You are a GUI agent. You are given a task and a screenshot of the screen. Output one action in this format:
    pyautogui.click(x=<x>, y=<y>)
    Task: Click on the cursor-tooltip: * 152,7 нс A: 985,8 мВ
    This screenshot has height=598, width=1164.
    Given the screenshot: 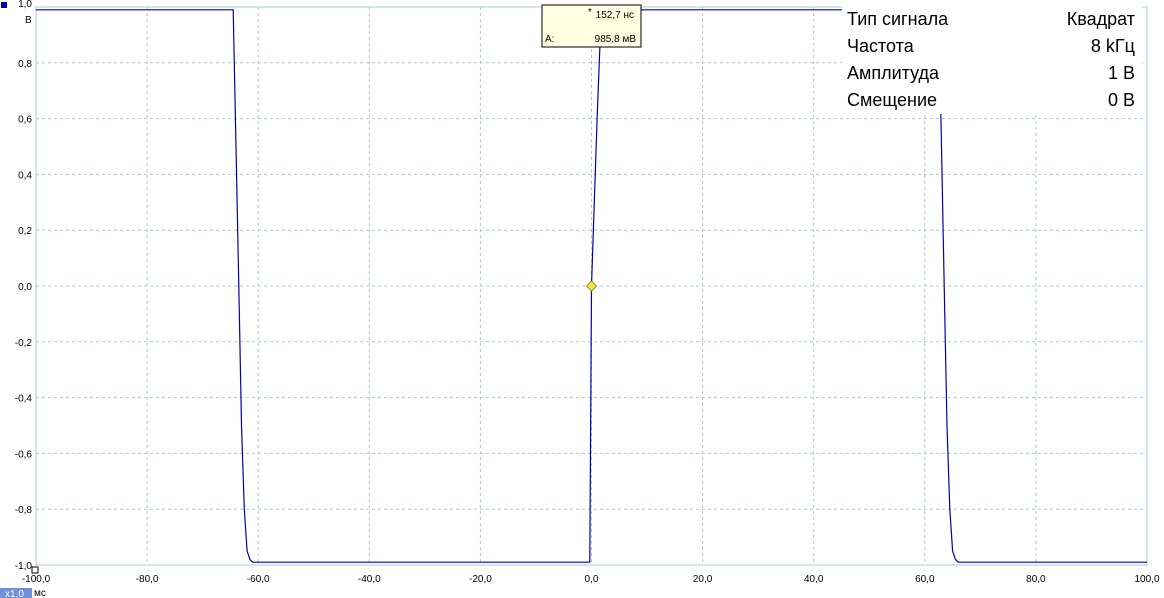 What is the action you would take?
    pyautogui.click(x=591, y=26)
    